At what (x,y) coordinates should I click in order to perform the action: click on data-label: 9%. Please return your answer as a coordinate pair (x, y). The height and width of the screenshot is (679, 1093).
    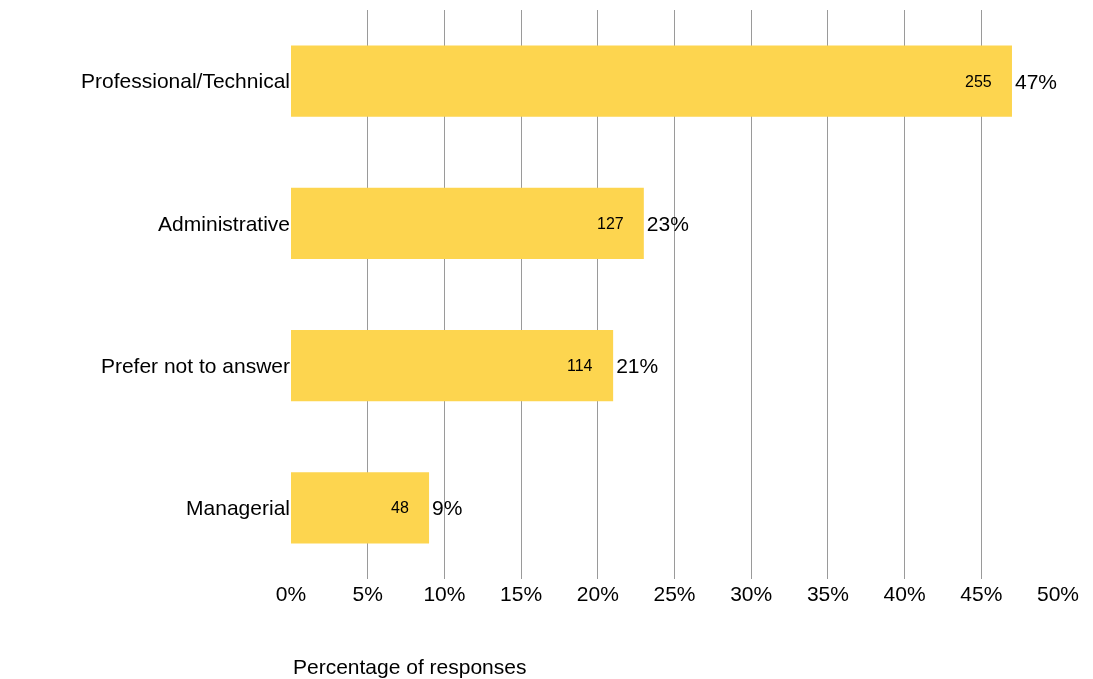
    Looking at the image, I should click on (447, 508).